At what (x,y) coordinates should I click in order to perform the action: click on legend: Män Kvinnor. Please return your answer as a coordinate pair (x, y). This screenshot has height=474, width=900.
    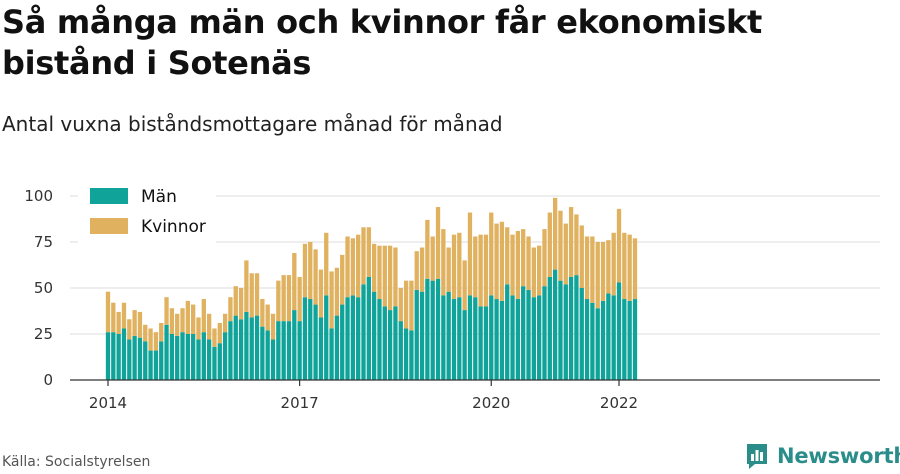
    Looking at the image, I should click on (147, 213).